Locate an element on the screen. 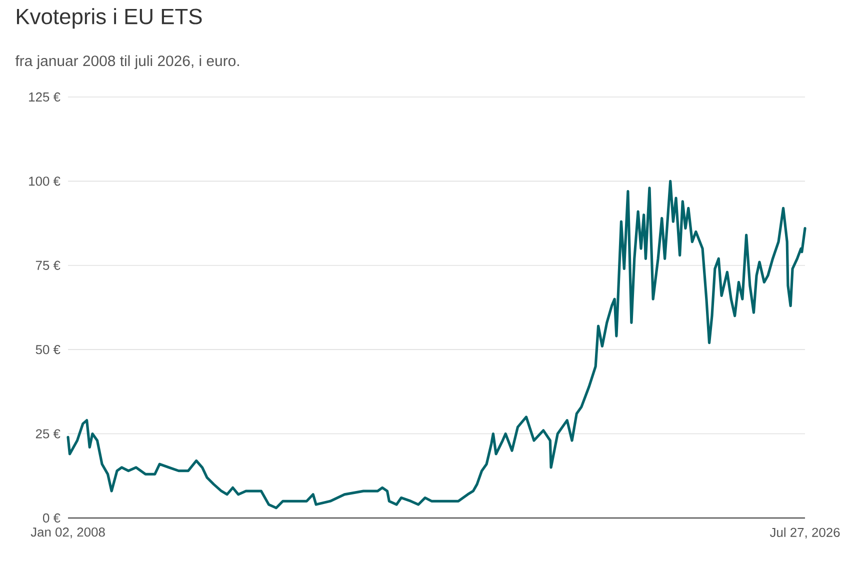  y-tick-label: 25 € is located at coordinates (48, 433).